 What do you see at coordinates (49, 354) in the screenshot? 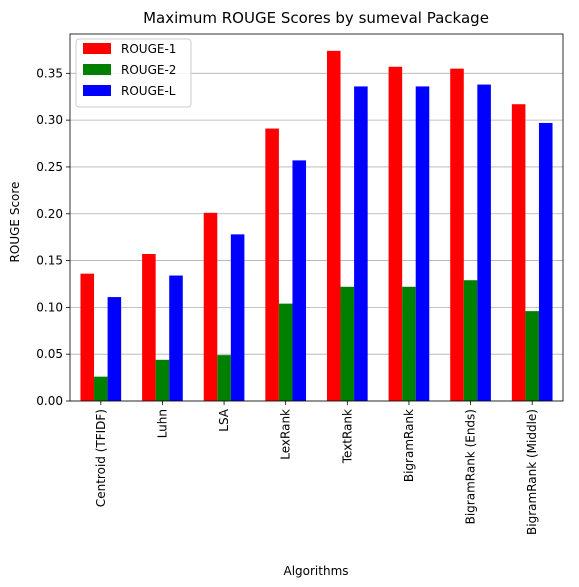
I see `y-tick-label-1: 0.05` at bounding box center [49, 354].